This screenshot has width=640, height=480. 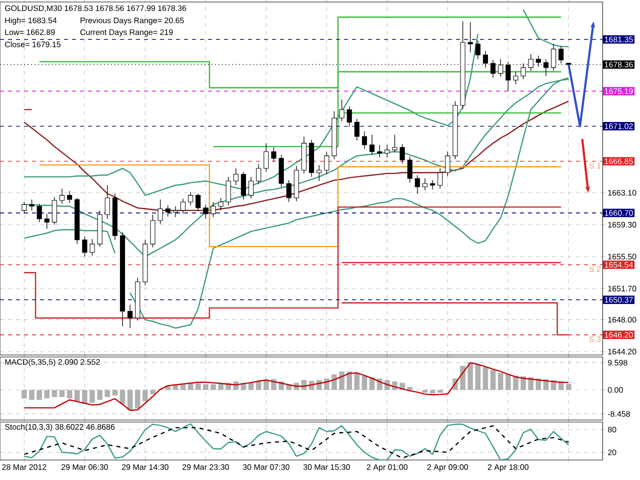 I want to click on y-tick-label: 1655.50, so click(x=622, y=257).